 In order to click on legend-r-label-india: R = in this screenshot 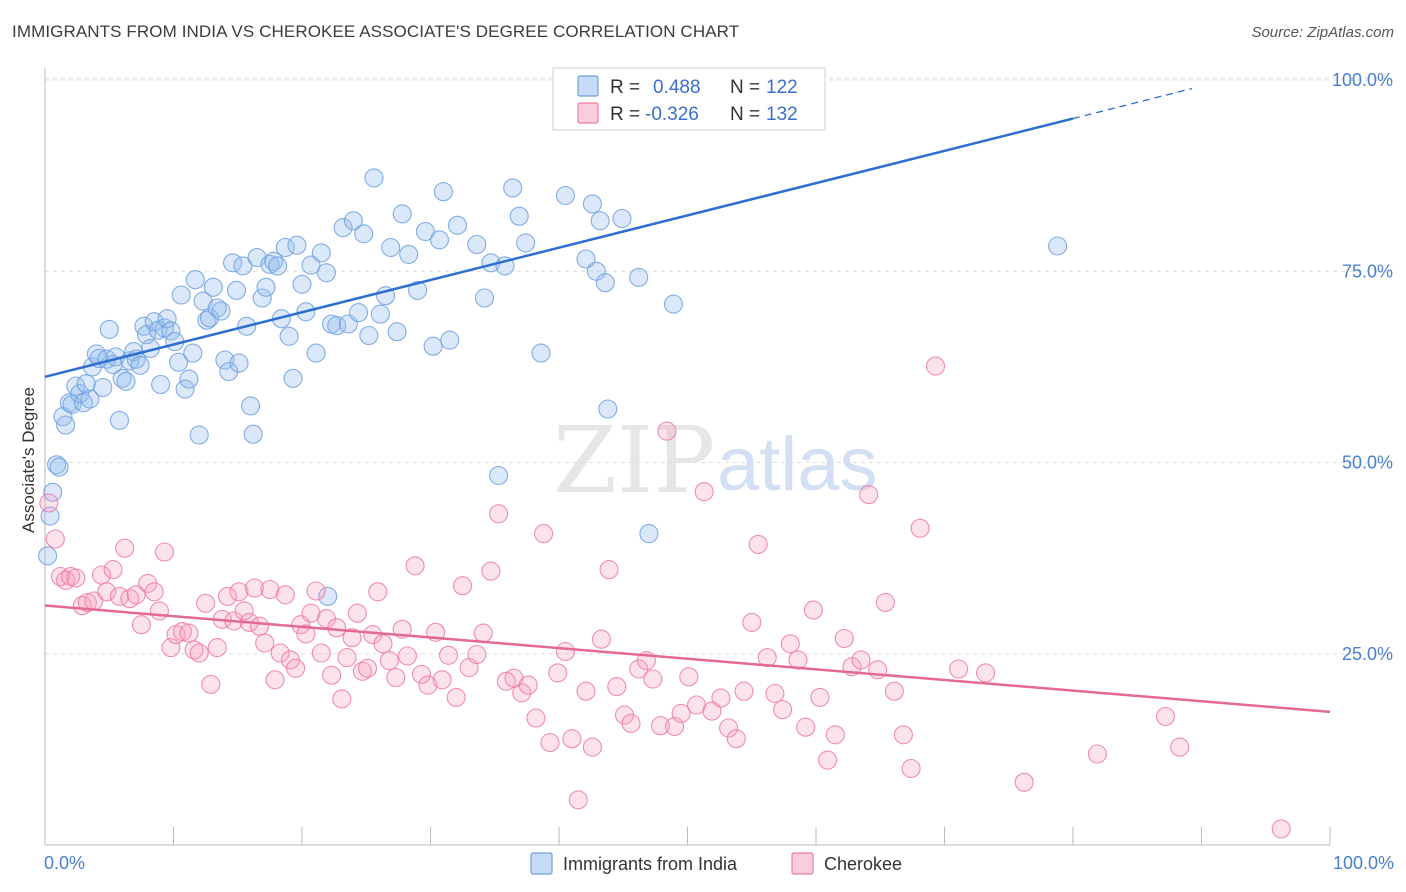, I will do `click(625, 87)`.